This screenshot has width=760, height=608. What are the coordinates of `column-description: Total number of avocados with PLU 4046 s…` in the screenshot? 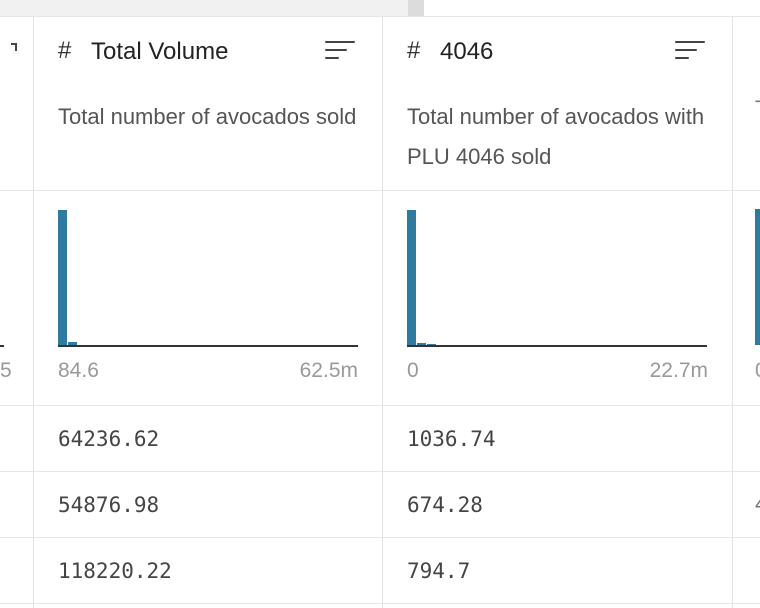 It's located at (556, 136).